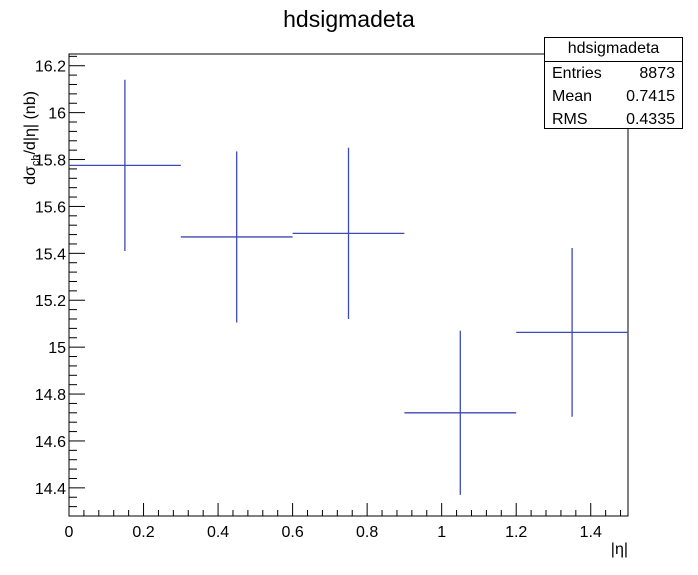 The image size is (698, 575). I want to click on y-tick-label: 16.2, so click(50, 67).